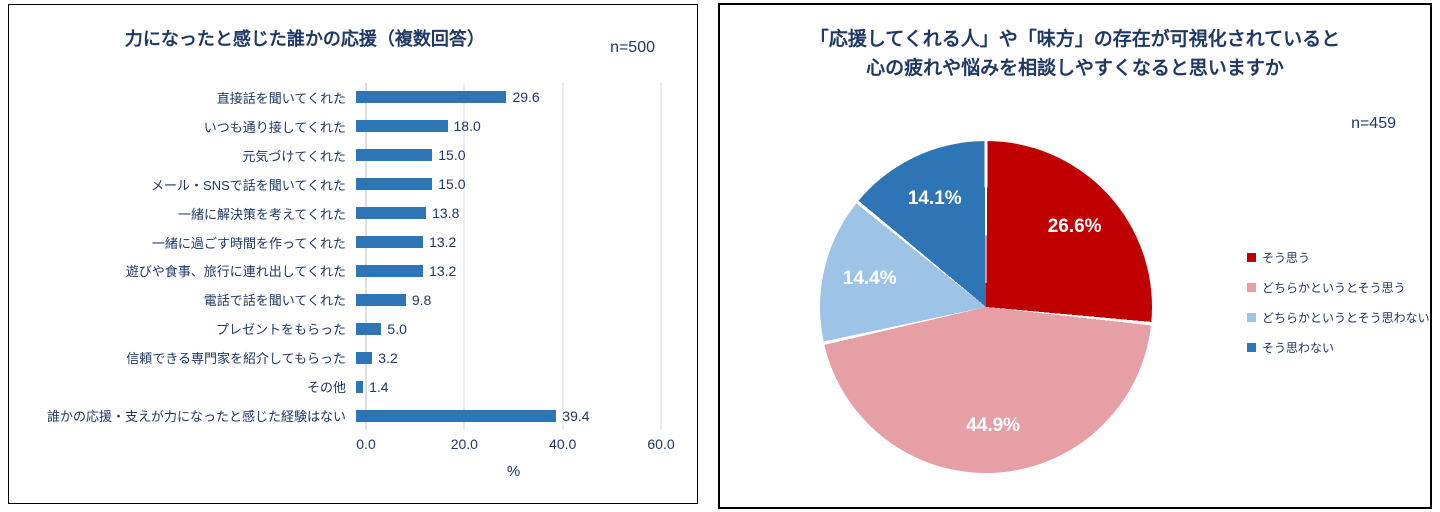 The width and height of the screenshot is (1440, 512). I want to click on legend-label: そう思わない, so click(1298, 348).